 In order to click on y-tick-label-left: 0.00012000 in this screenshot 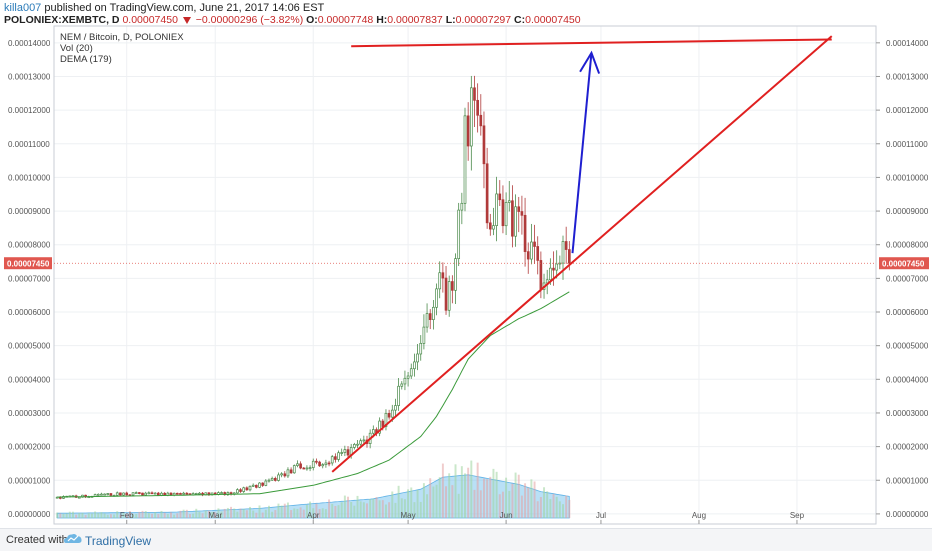, I will do `click(29, 110)`.